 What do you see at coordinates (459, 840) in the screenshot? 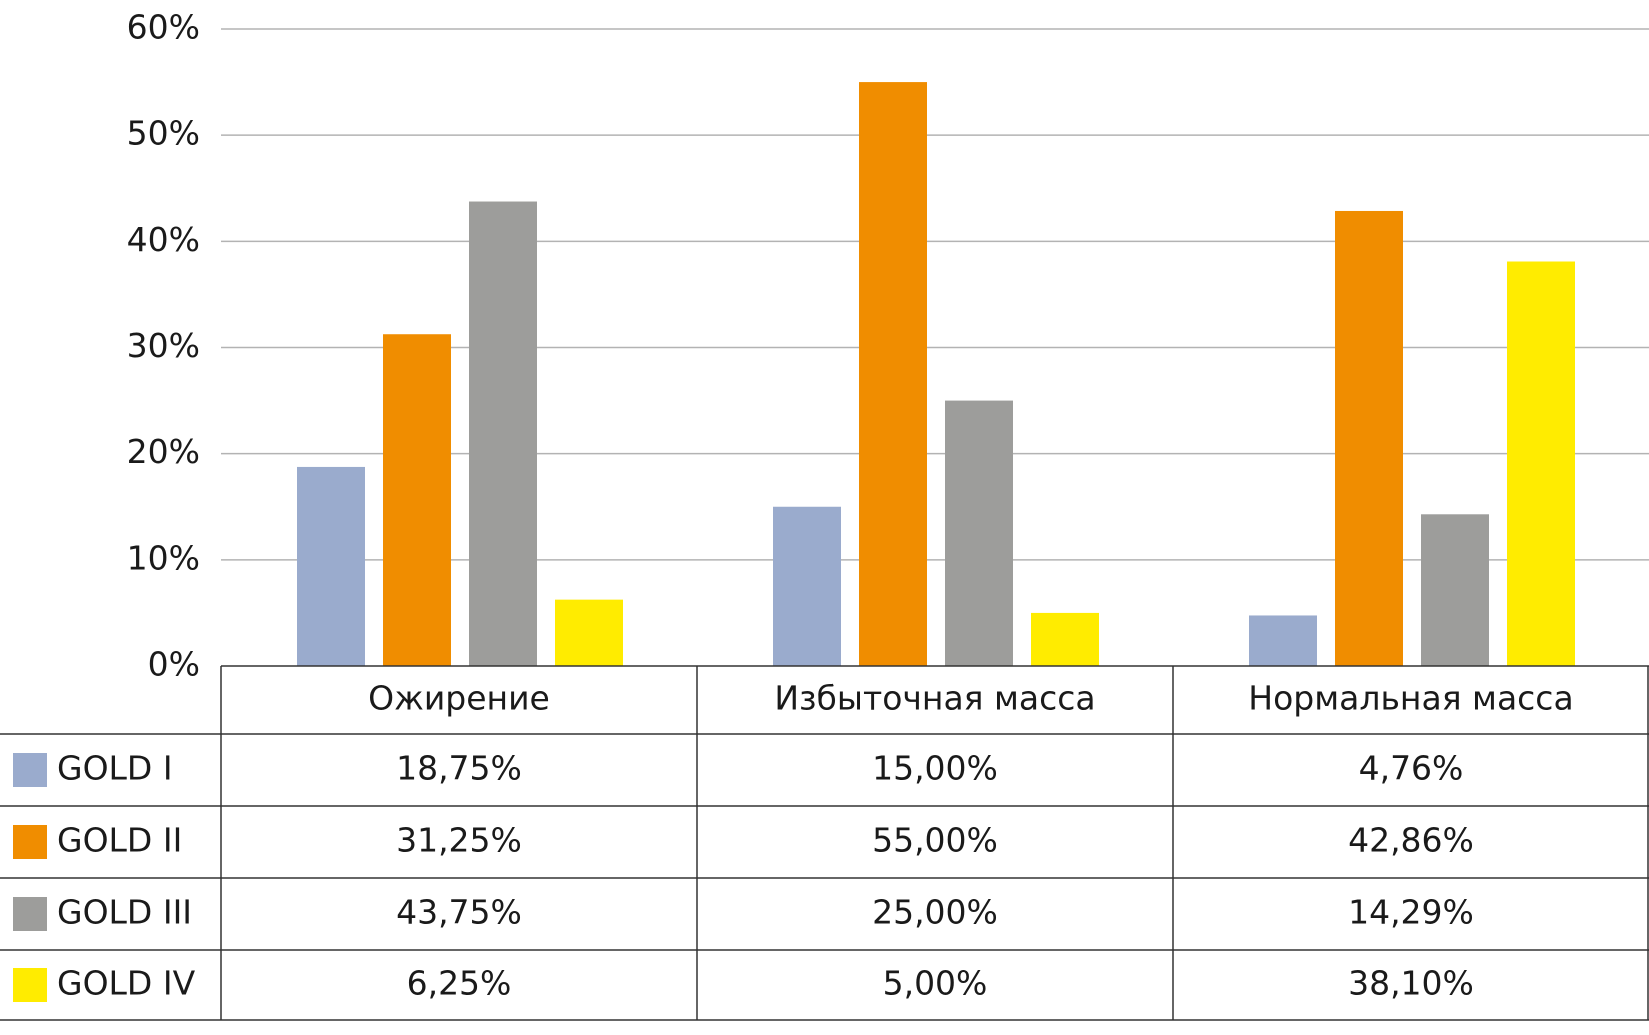
I see `data-label: 31,25%` at bounding box center [459, 840].